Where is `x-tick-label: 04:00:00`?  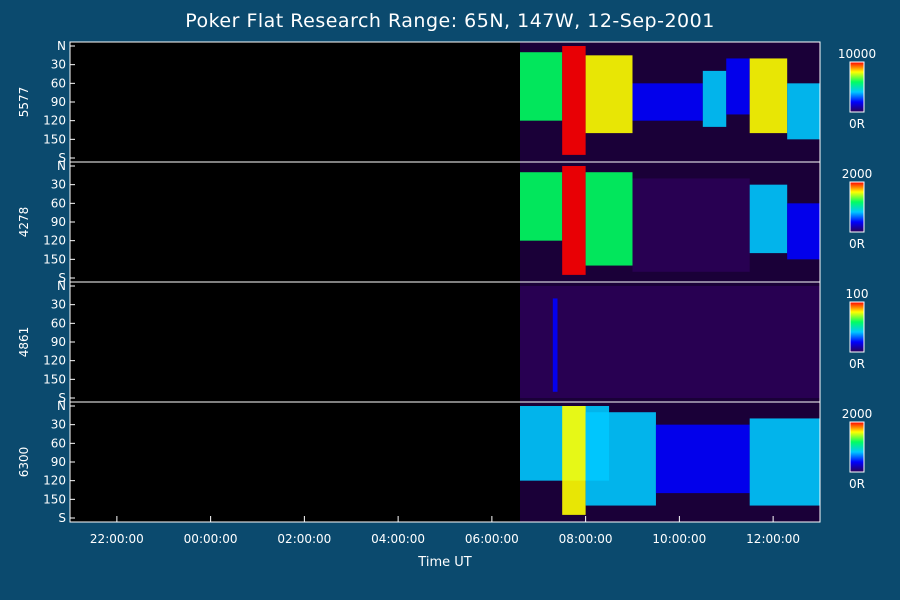 x-tick-label: 04:00:00 is located at coordinates (398, 539).